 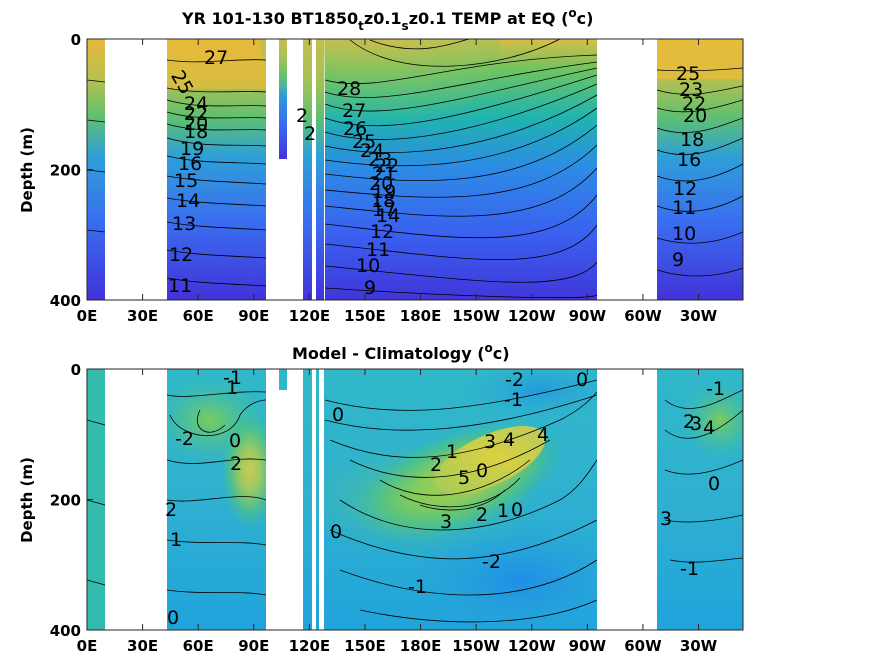 What do you see at coordinates (714, 484) in the screenshot?
I see `blabel-0at: 0` at bounding box center [714, 484].